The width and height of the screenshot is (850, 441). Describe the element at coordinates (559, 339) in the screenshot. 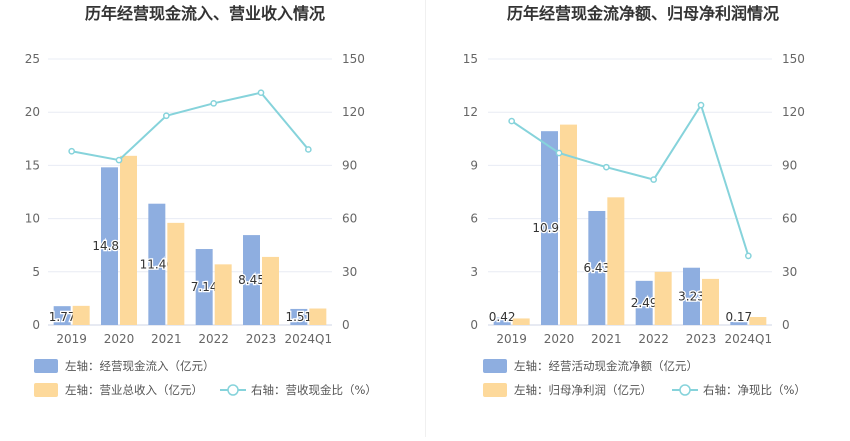

I see `x-tick-label: 2020` at that location.